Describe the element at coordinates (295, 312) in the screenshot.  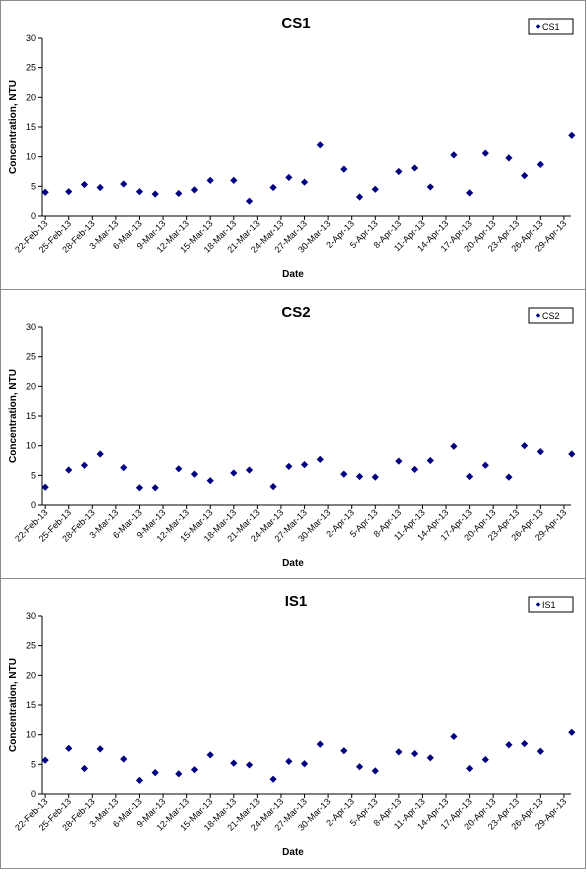
I see `chart-title: CS2` at that location.